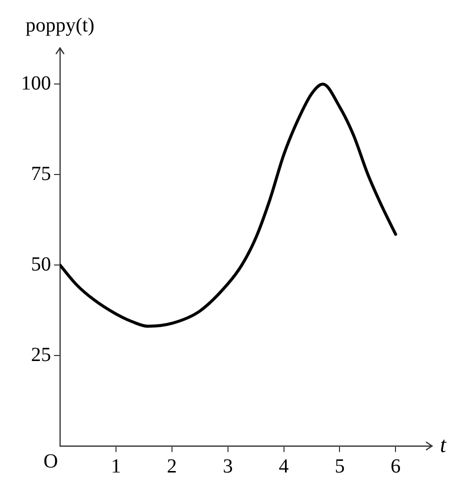 This screenshot has height=490, width=470. What do you see at coordinates (171, 466) in the screenshot?
I see `x-tick-label: 2` at bounding box center [171, 466].